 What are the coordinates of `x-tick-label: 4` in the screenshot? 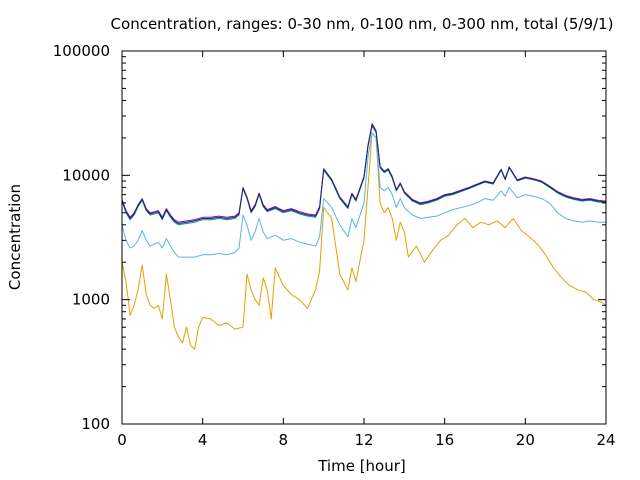 It's located at (203, 440).